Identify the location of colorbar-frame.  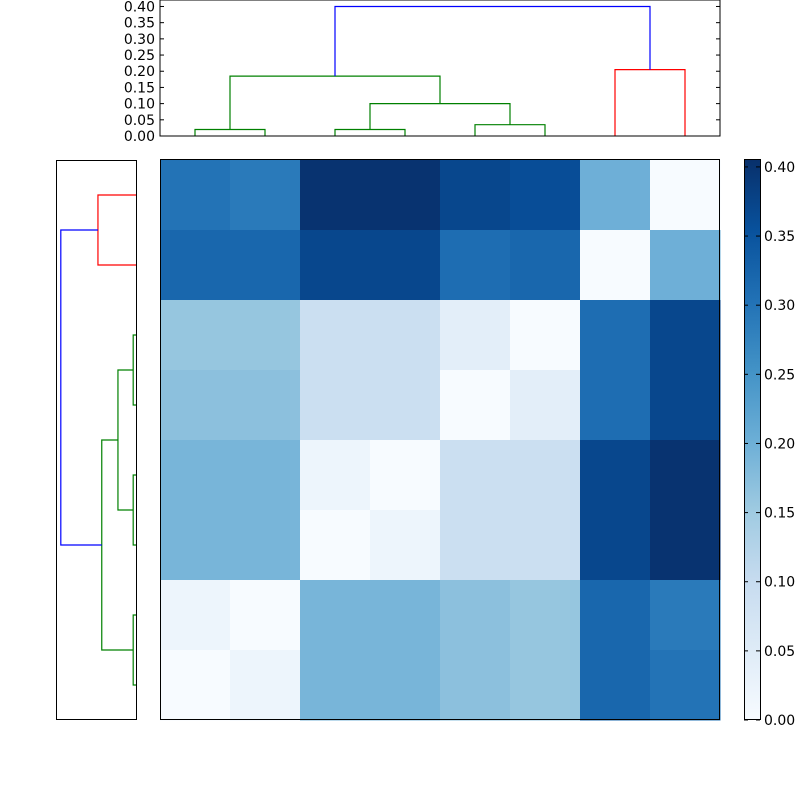
(752, 439).